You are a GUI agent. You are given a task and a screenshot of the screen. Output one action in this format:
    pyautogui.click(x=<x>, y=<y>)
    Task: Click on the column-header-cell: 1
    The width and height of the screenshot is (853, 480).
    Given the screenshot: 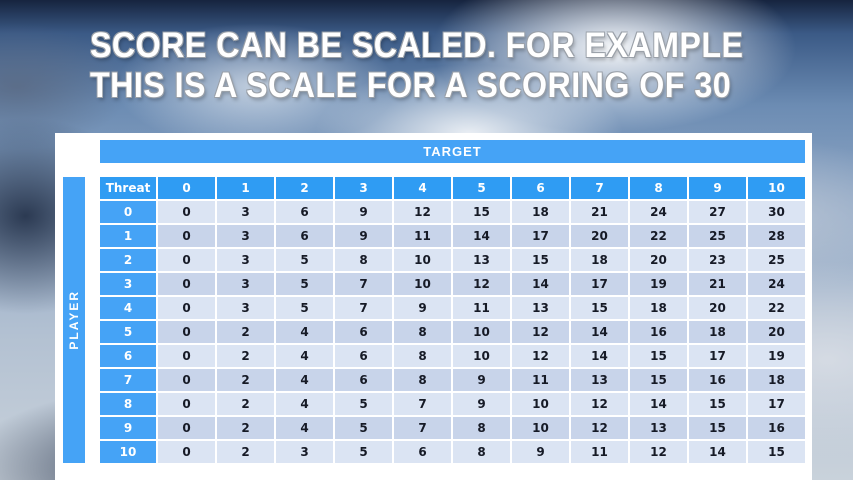 What is the action you would take?
    pyautogui.click(x=245, y=188)
    